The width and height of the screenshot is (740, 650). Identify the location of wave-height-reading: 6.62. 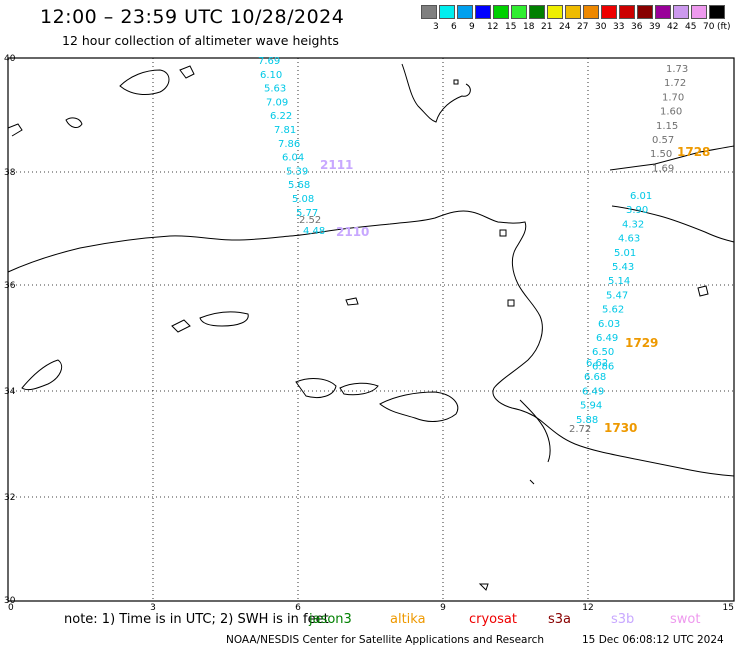
(597, 363).